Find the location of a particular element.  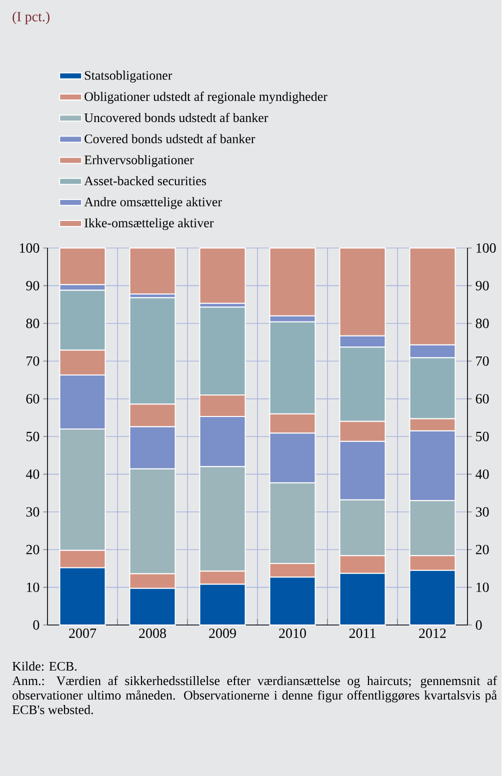

y2-tick-label: 90 is located at coordinates (483, 285).